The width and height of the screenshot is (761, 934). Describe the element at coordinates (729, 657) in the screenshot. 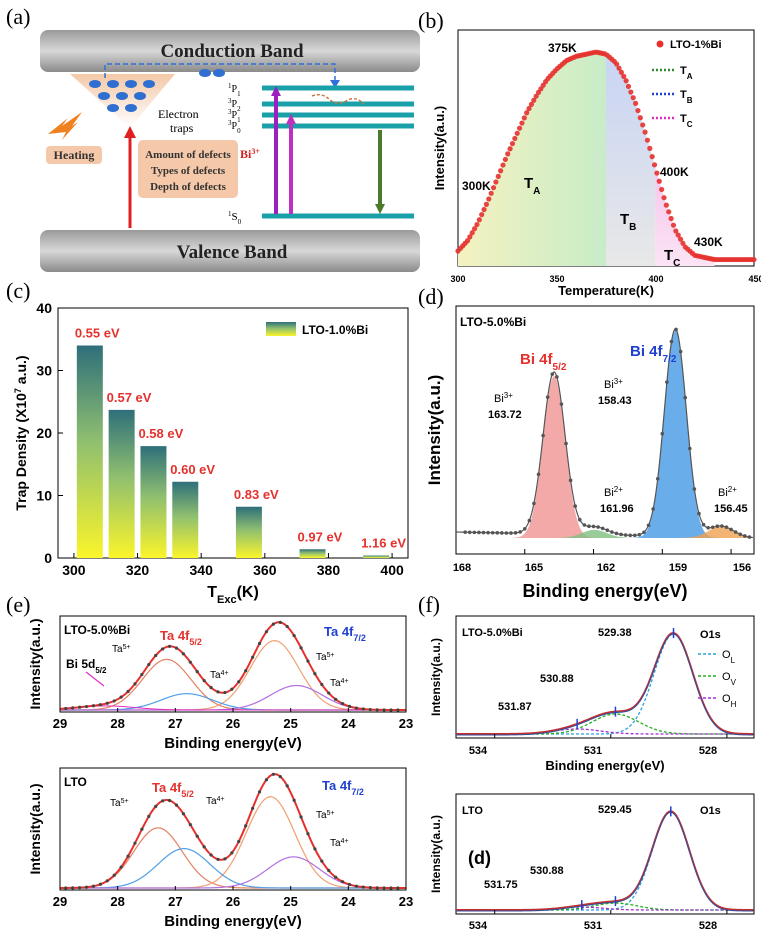

I see `legend-ol-label: OL` at that location.